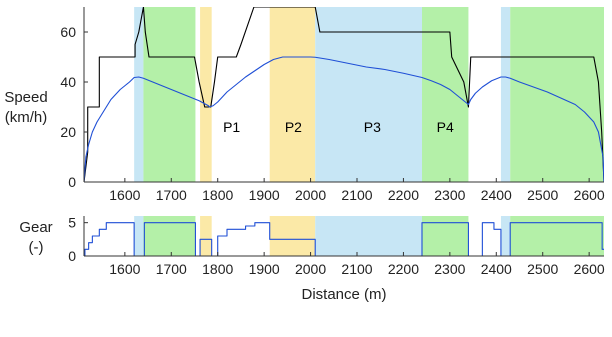 This screenshot has width=612, height=337. I want to click on y-tick-label-60: 60, so click(68, 32).